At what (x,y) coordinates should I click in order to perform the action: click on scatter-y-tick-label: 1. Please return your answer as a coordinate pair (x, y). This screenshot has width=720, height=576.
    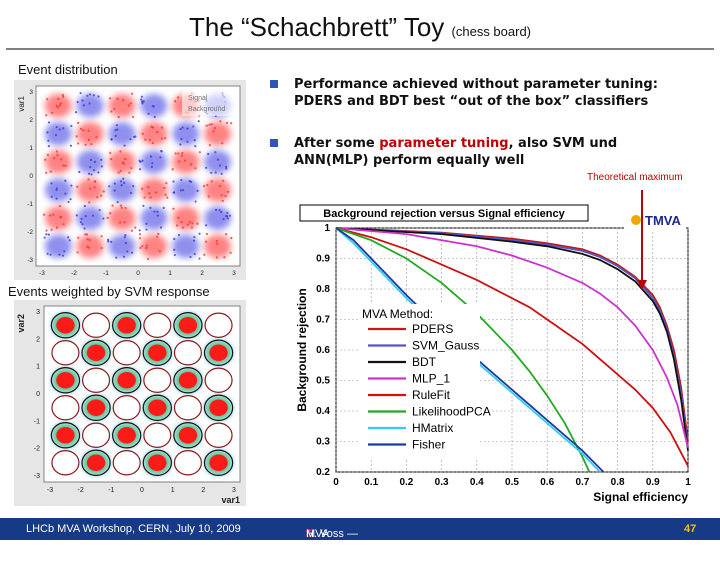
    Looking at the image, I should click on (31, 148).